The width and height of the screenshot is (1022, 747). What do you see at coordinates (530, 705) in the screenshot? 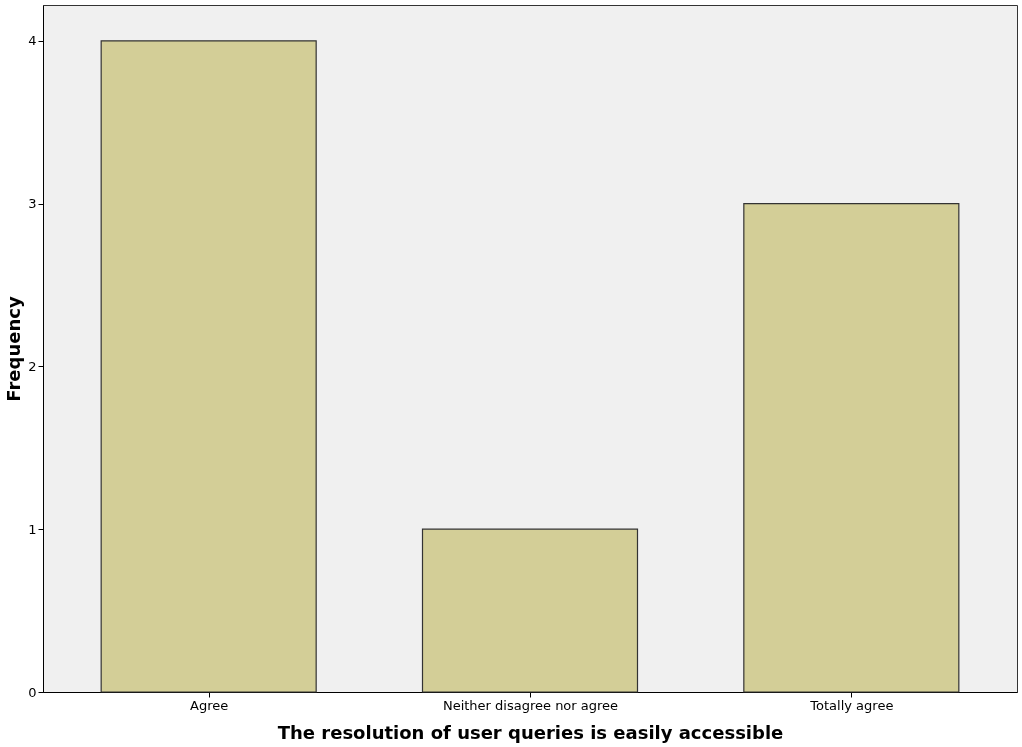
I see `x-tick-label: Neither disagree nor agree` at bounding box center [530, 705].